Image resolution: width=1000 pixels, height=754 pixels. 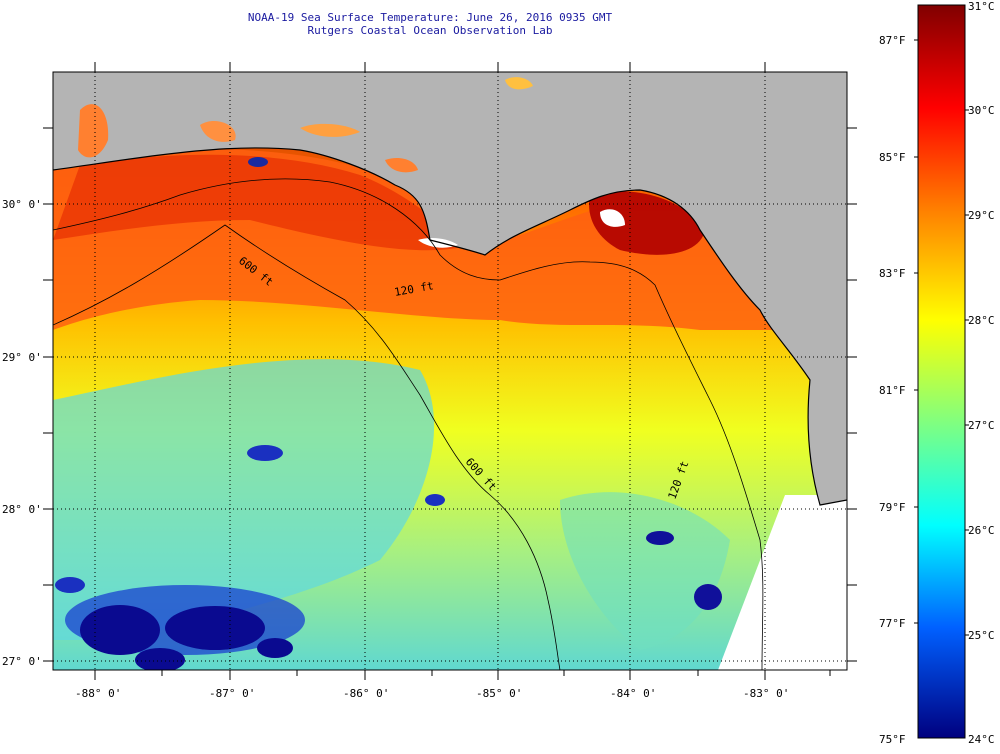 I want to click on big-bend-hot-patch, so click(x=647, y=223).